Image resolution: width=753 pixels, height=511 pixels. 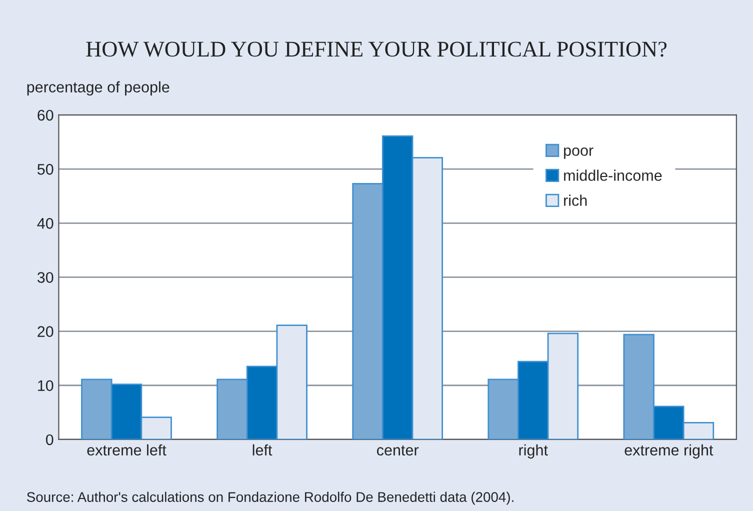 What do you see at coordinates (398, 451) in the screenshot?
I see `x-tick-label: center` at bounding box center [398, 451].